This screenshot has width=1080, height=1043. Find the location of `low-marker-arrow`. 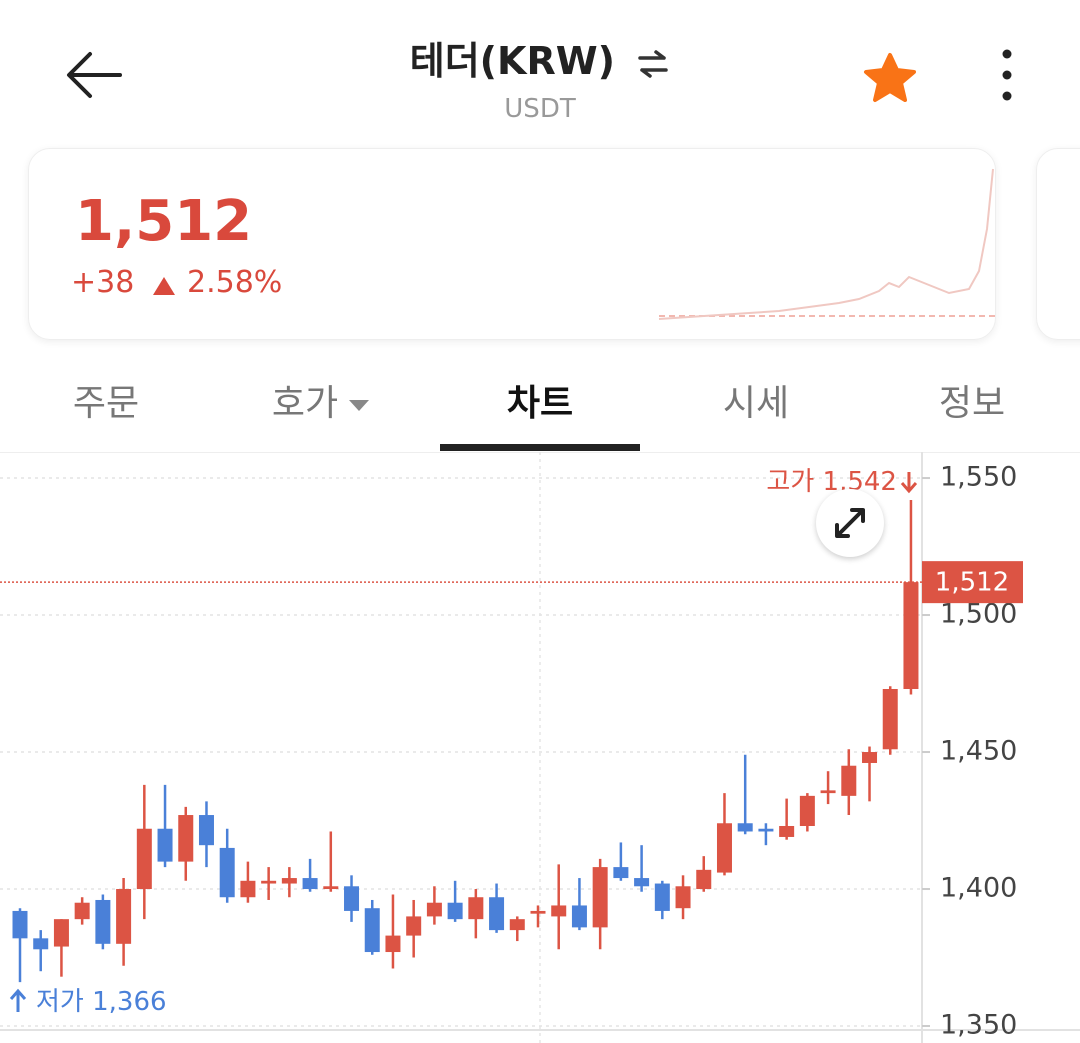

low-marker-arrow is located at coordinates (18, 1000).